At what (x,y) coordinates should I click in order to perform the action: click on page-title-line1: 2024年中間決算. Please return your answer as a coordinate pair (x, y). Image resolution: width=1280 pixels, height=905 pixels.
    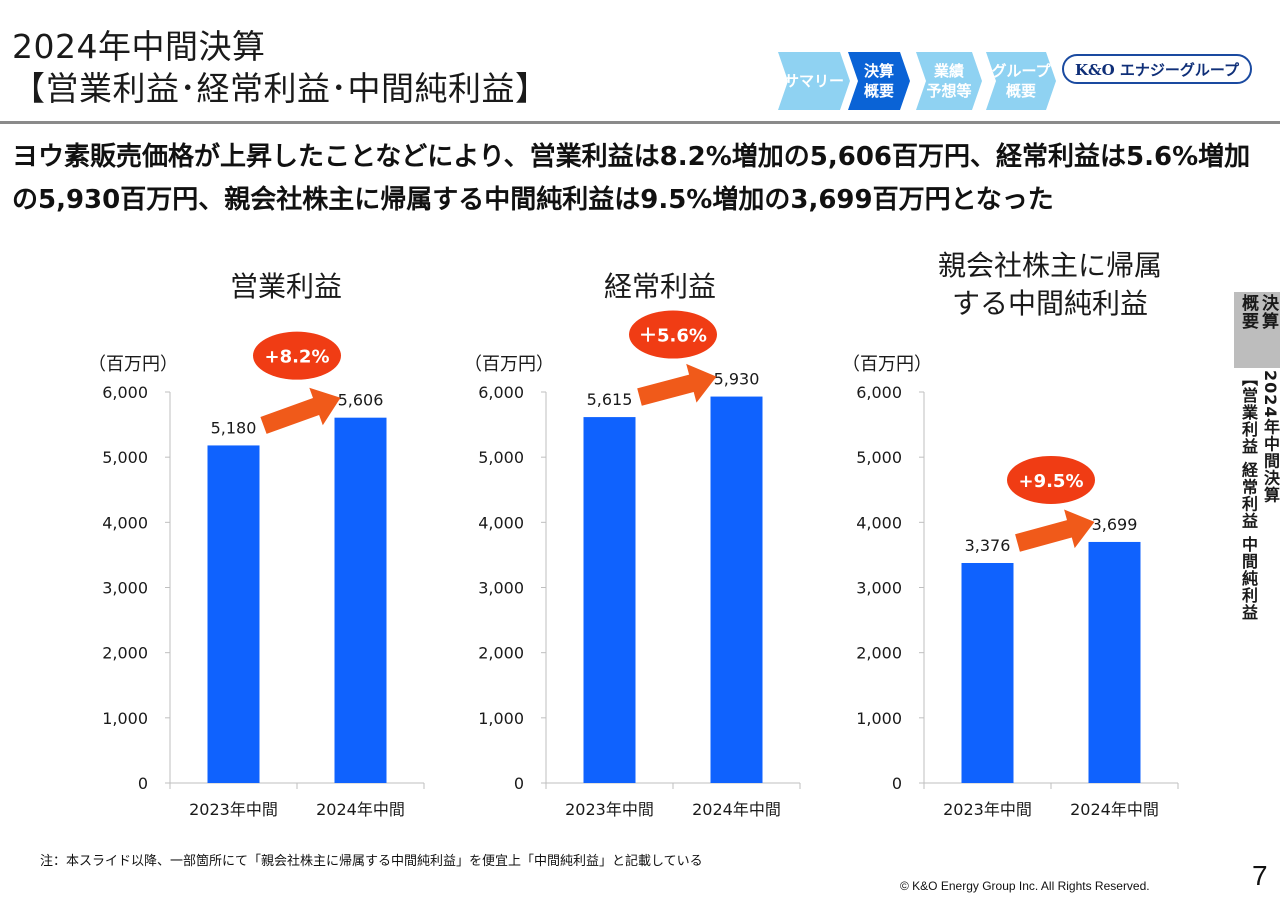
    Looking at the image, I should click on (139, 46).